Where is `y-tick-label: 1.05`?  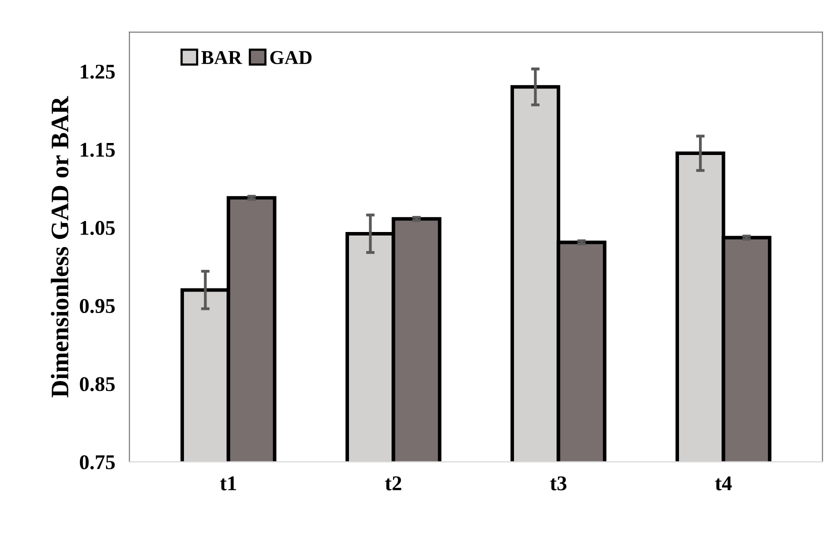
y-tick-label: 1.05 is located at coordinates (97, 228).